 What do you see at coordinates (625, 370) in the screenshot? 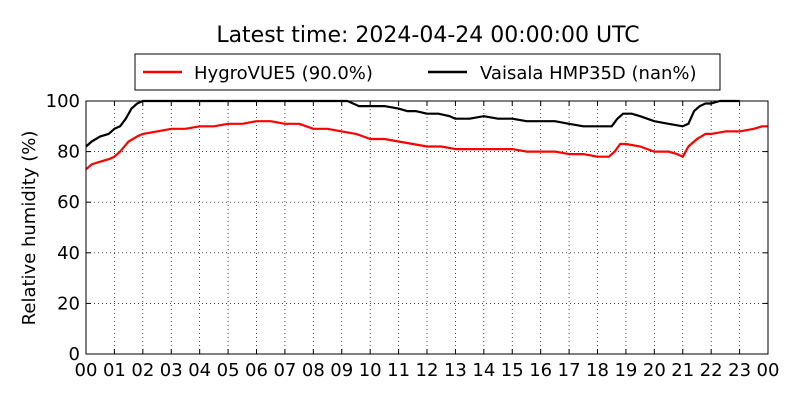
I see `x-tick-label: 19` at bounding box center [625, 370].